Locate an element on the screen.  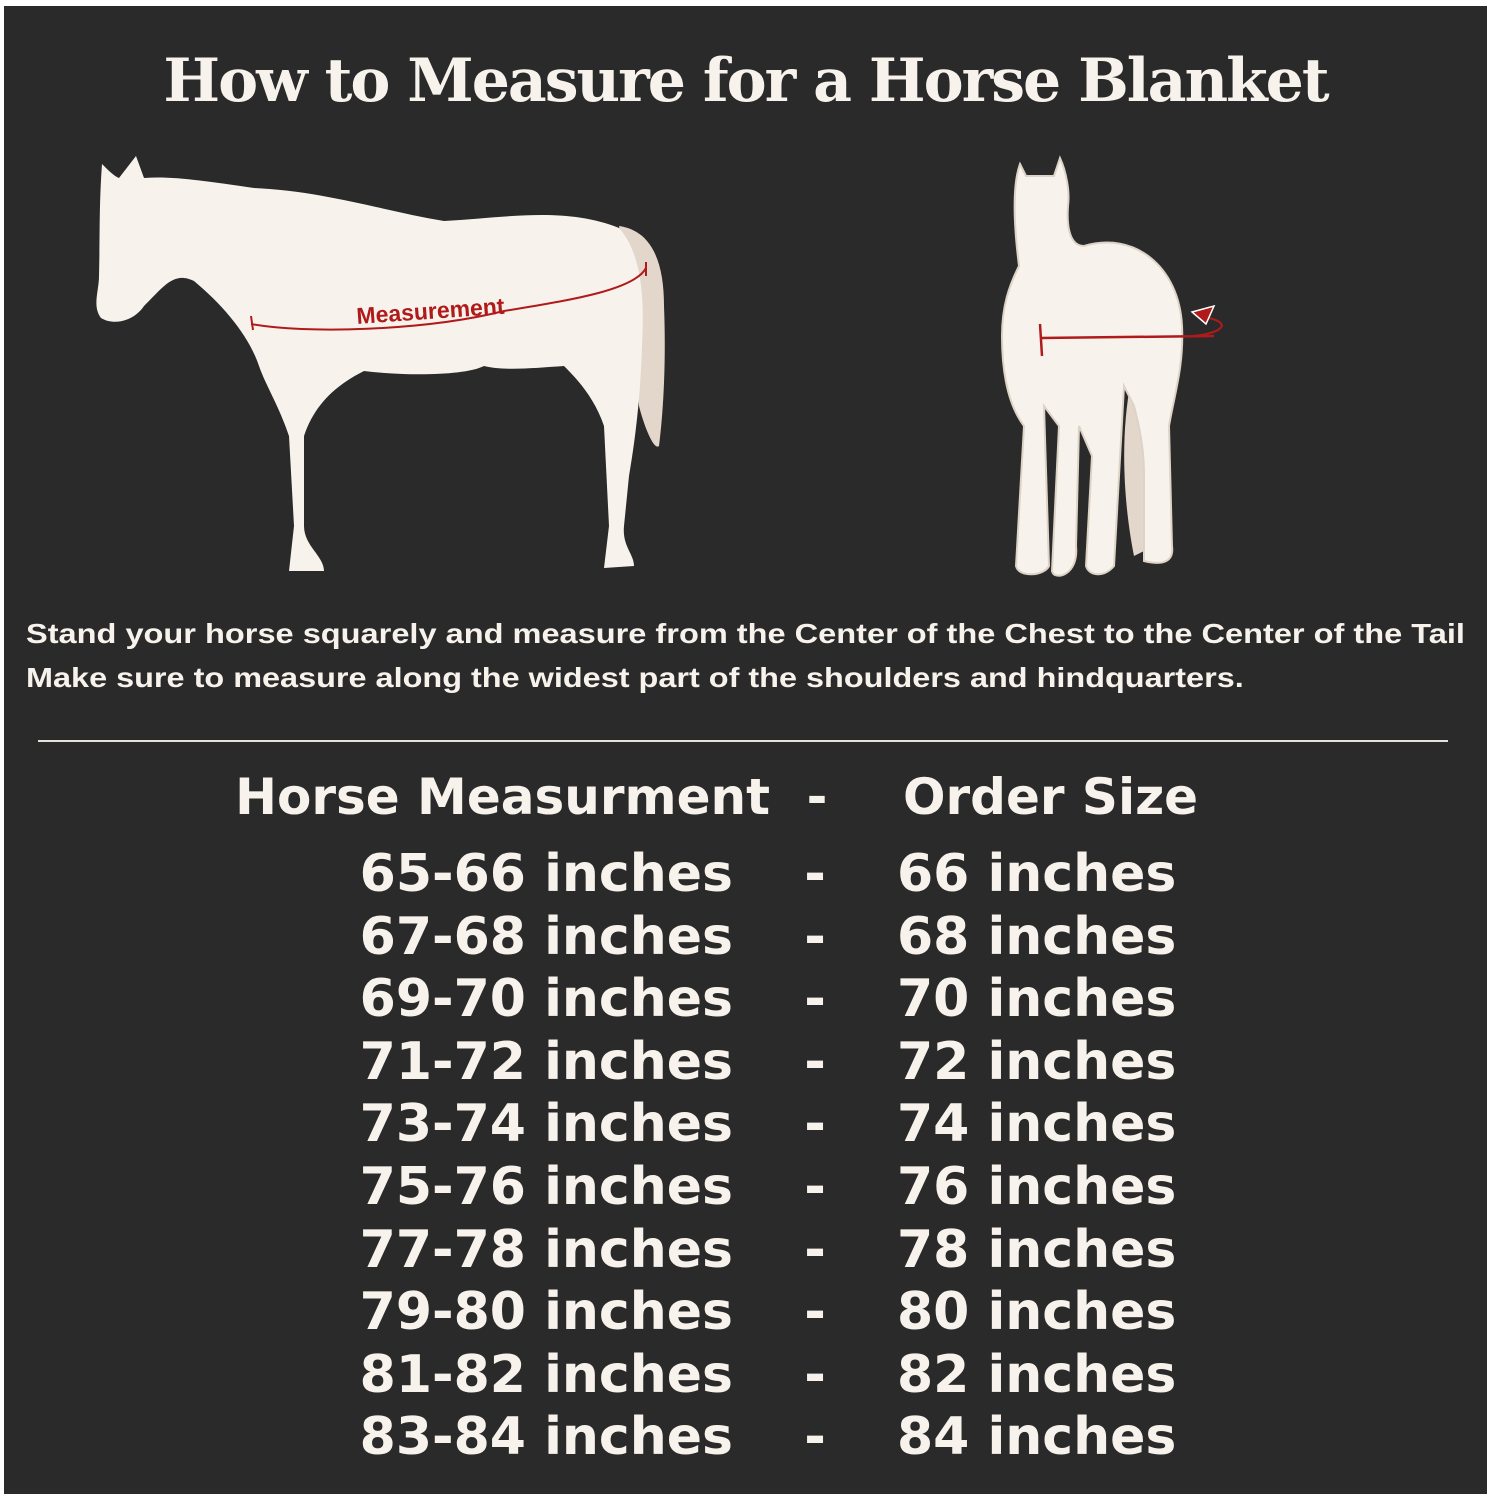
row-measurement: 65-66 inches is located at coordinates (546, 874).